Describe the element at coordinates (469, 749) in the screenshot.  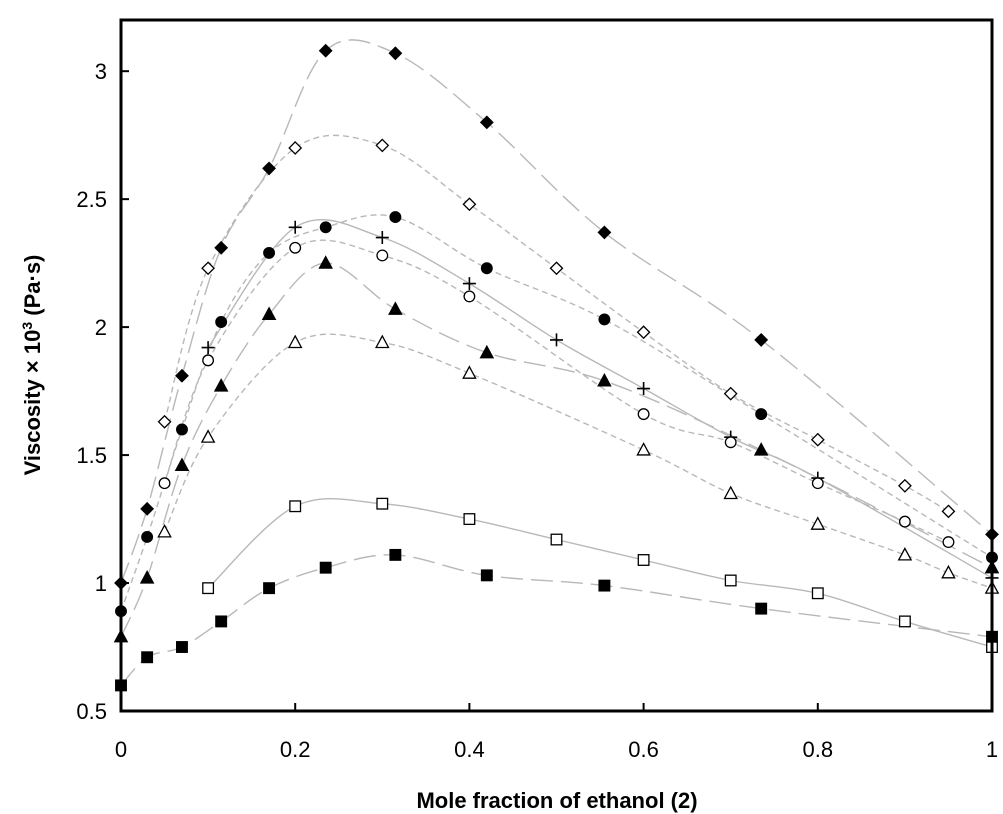
I see `x-tick-label-3: 0.4` at that location.